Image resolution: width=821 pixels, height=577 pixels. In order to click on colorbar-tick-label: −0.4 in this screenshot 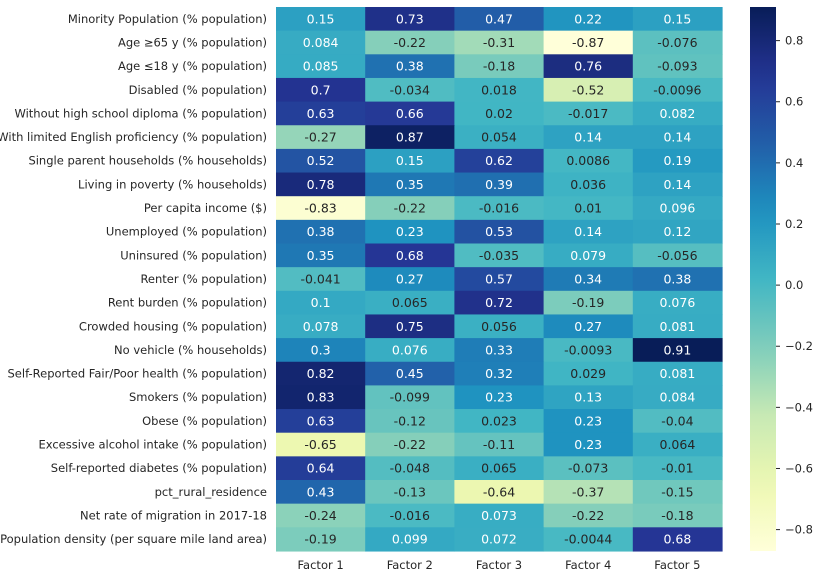, I will do `click(799, 407)`.